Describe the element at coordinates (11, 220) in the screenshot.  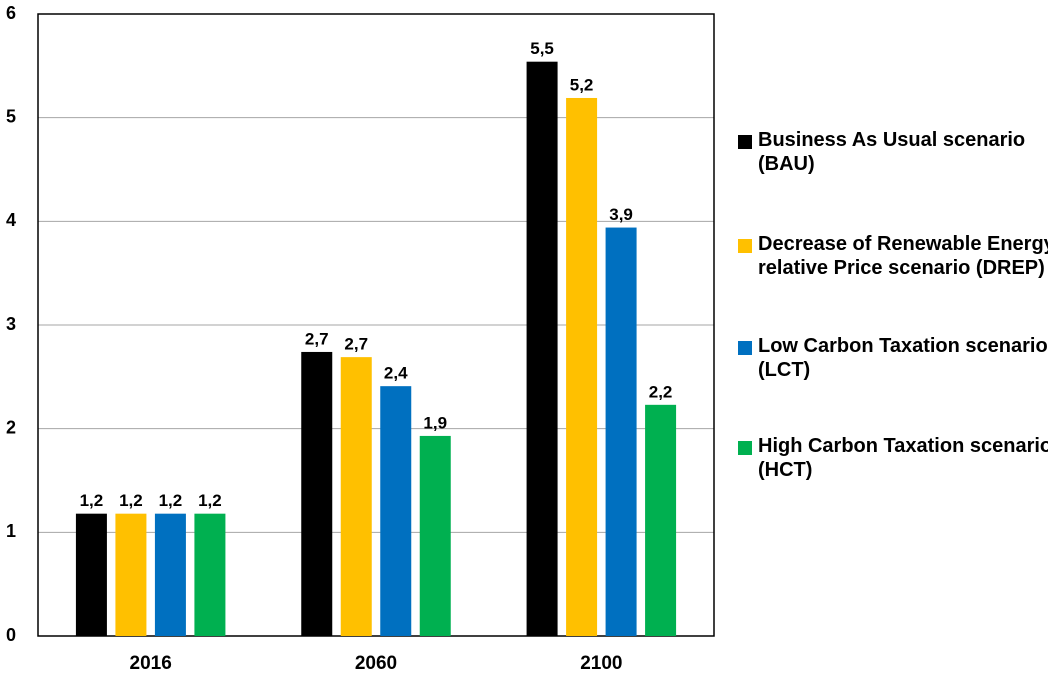
I see `y-tick-label: 4` at that location.